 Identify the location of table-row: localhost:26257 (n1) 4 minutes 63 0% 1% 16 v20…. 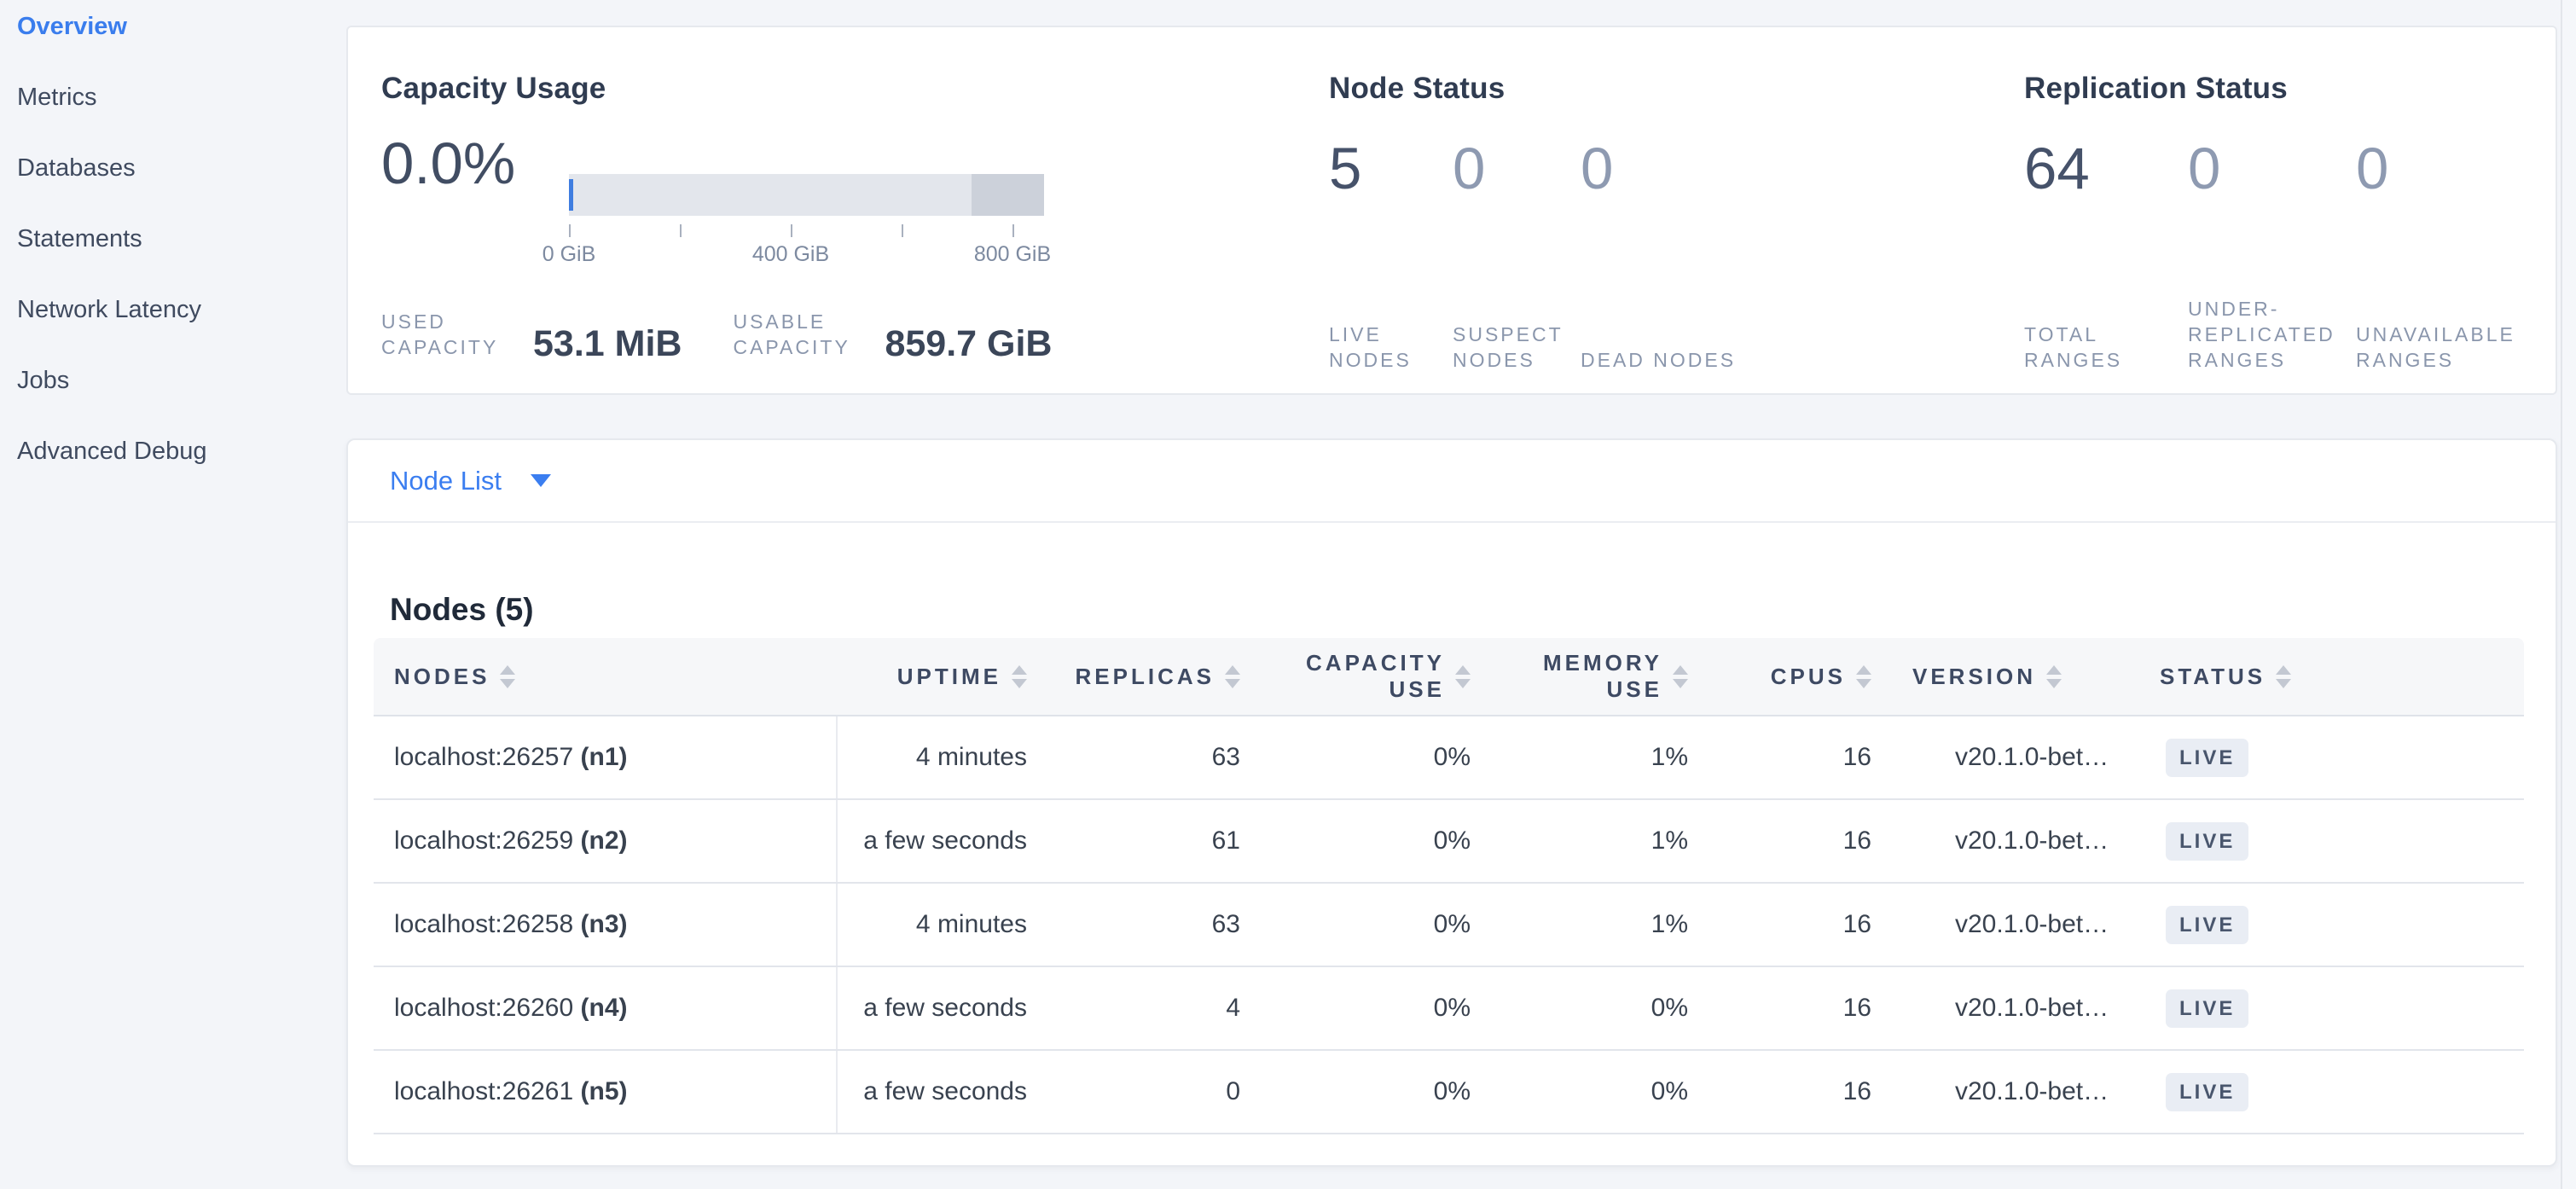
(1449, 758).